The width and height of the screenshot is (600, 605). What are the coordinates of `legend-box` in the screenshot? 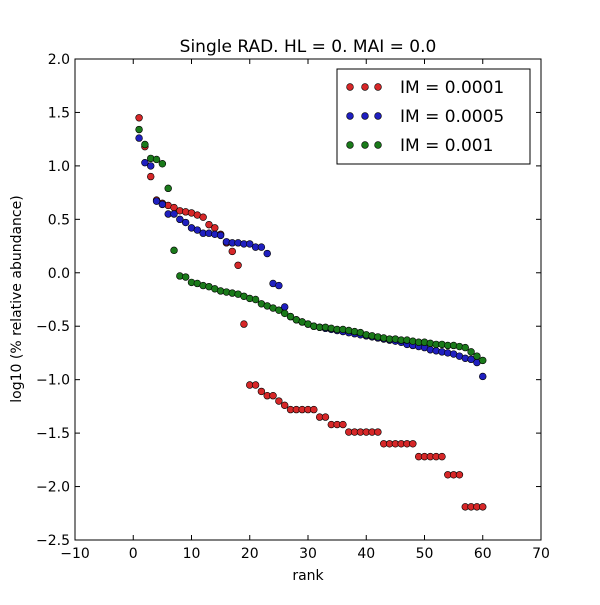 It's located at (433, 116).